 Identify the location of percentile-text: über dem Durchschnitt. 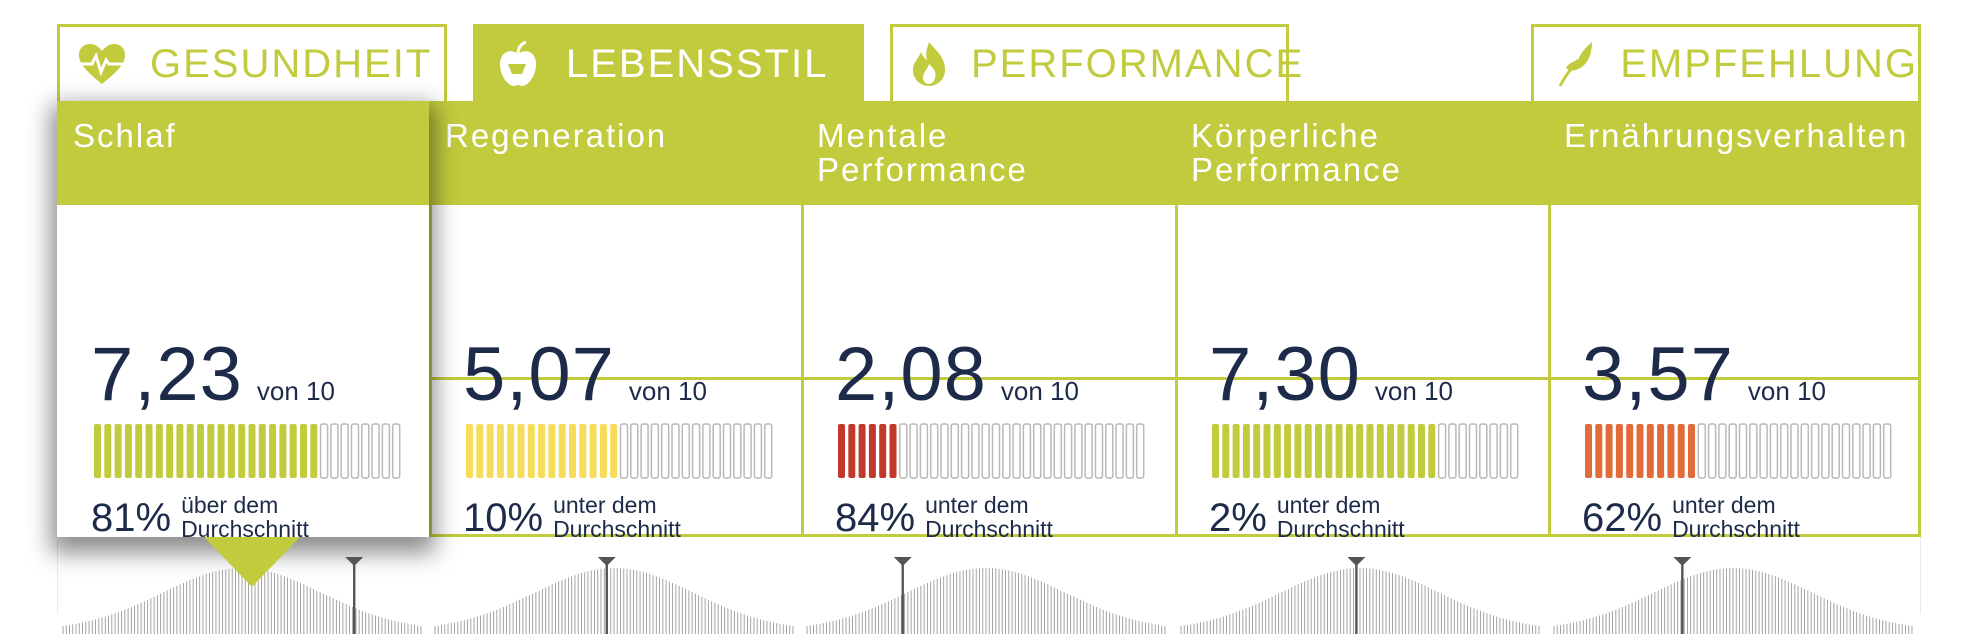
(245, 517).